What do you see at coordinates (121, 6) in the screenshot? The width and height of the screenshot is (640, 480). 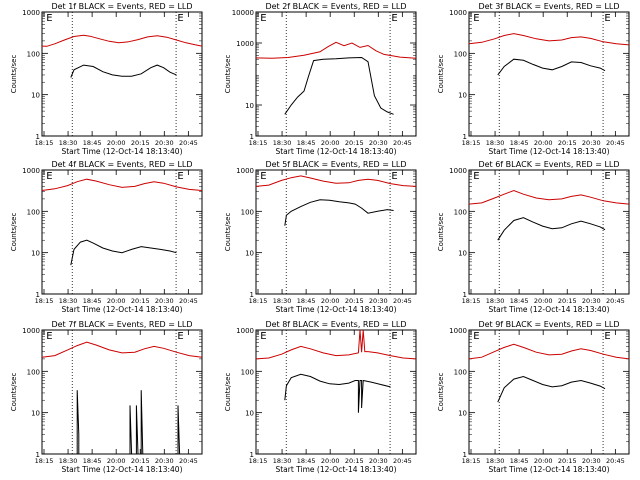 I see `chart-title: Det 1f BLACK = Events, RED = LLD` at bounding box center [121, 6].